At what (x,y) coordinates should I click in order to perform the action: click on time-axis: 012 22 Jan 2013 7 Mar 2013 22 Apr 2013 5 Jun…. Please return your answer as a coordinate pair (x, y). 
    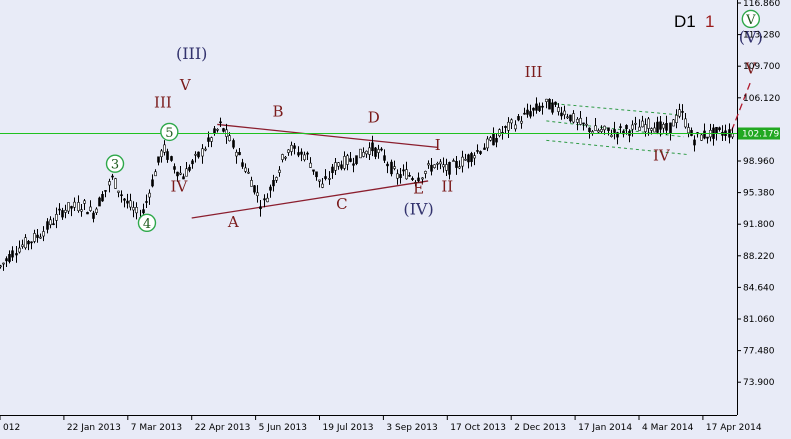
    Looking at the image, I should click on (381, 424).